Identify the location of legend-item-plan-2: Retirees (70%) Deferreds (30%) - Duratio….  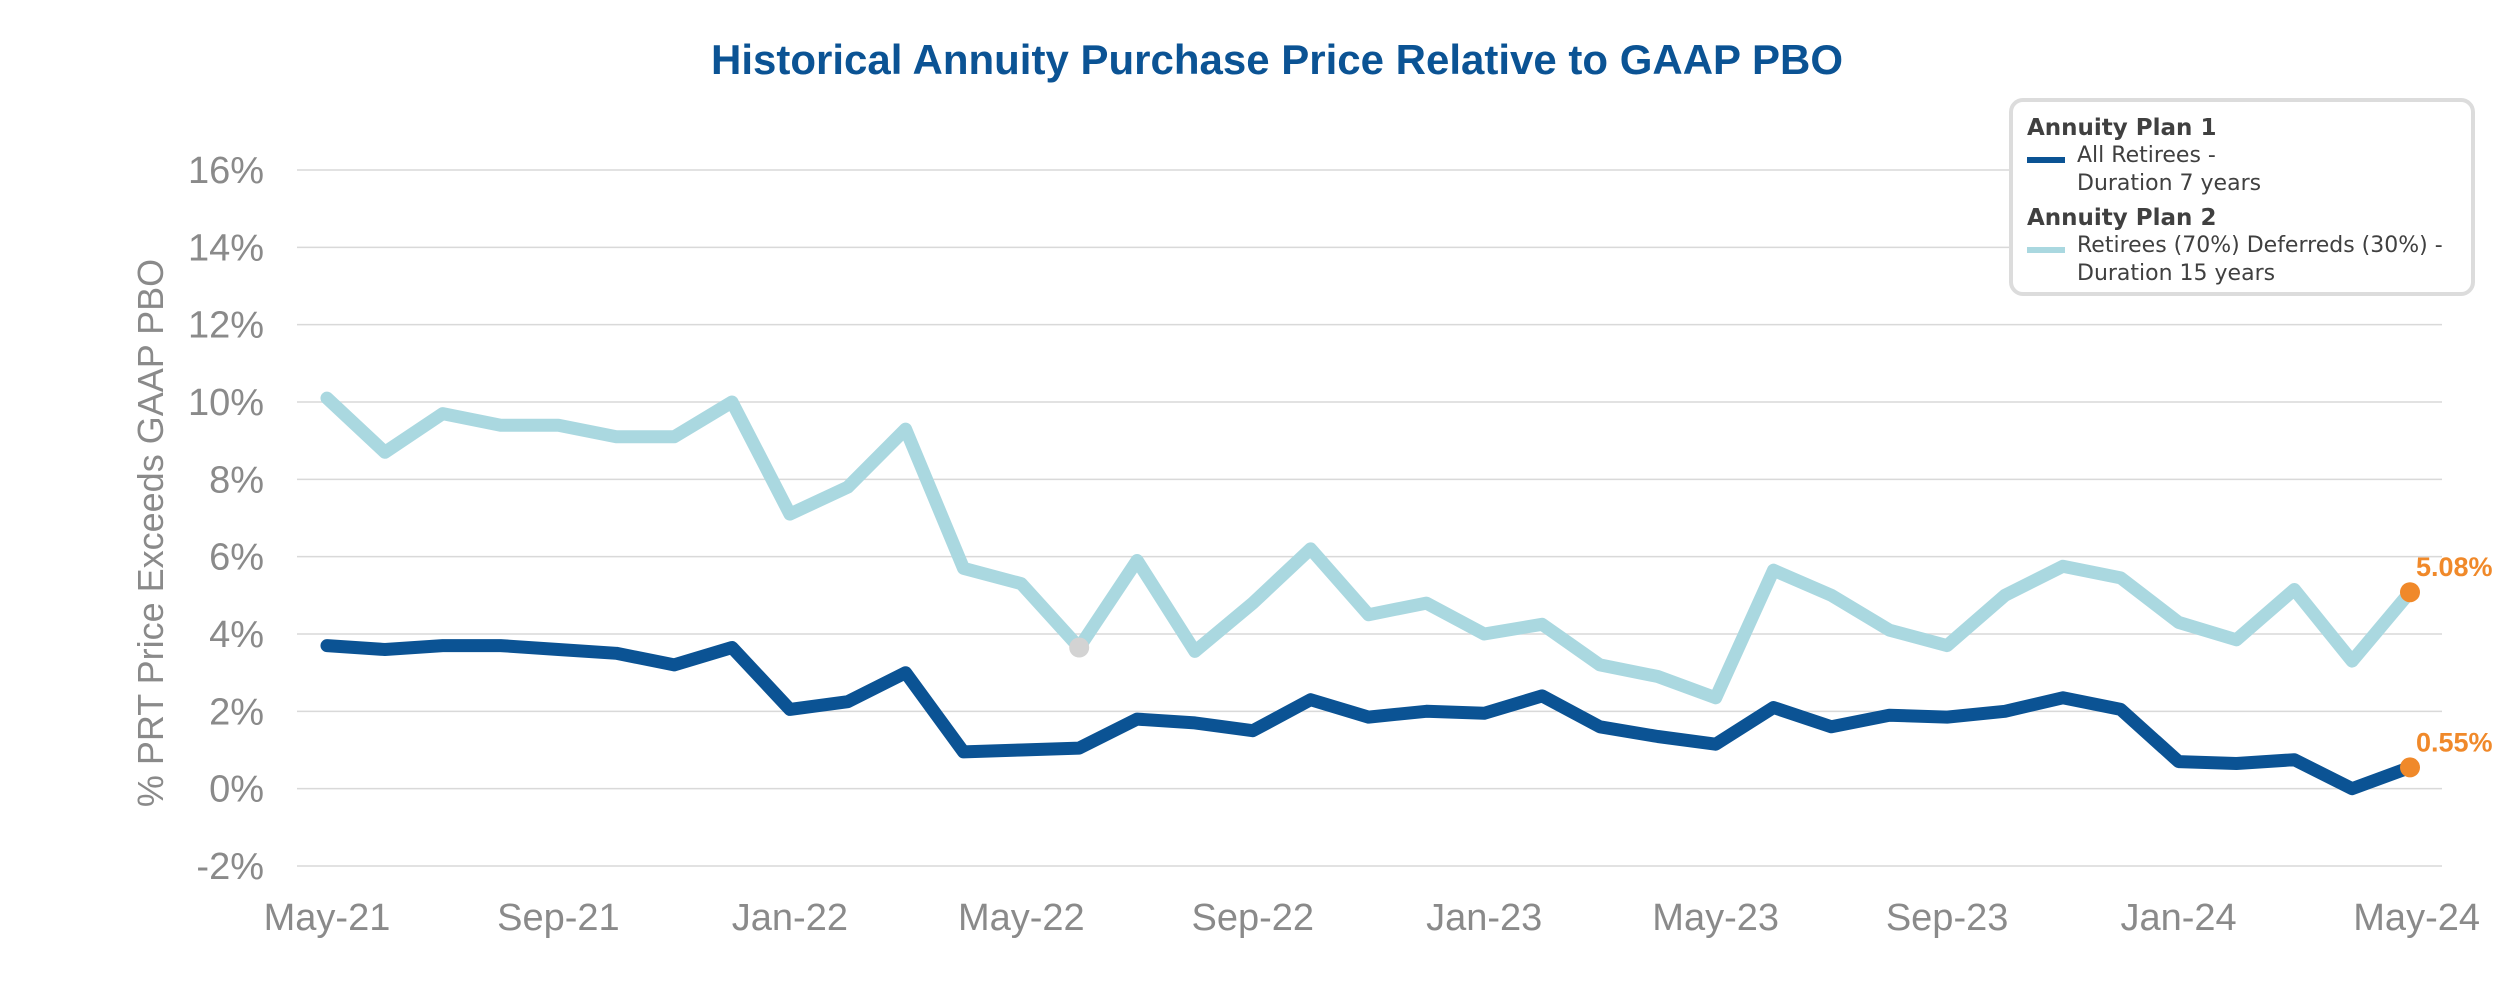
(2242, 260).